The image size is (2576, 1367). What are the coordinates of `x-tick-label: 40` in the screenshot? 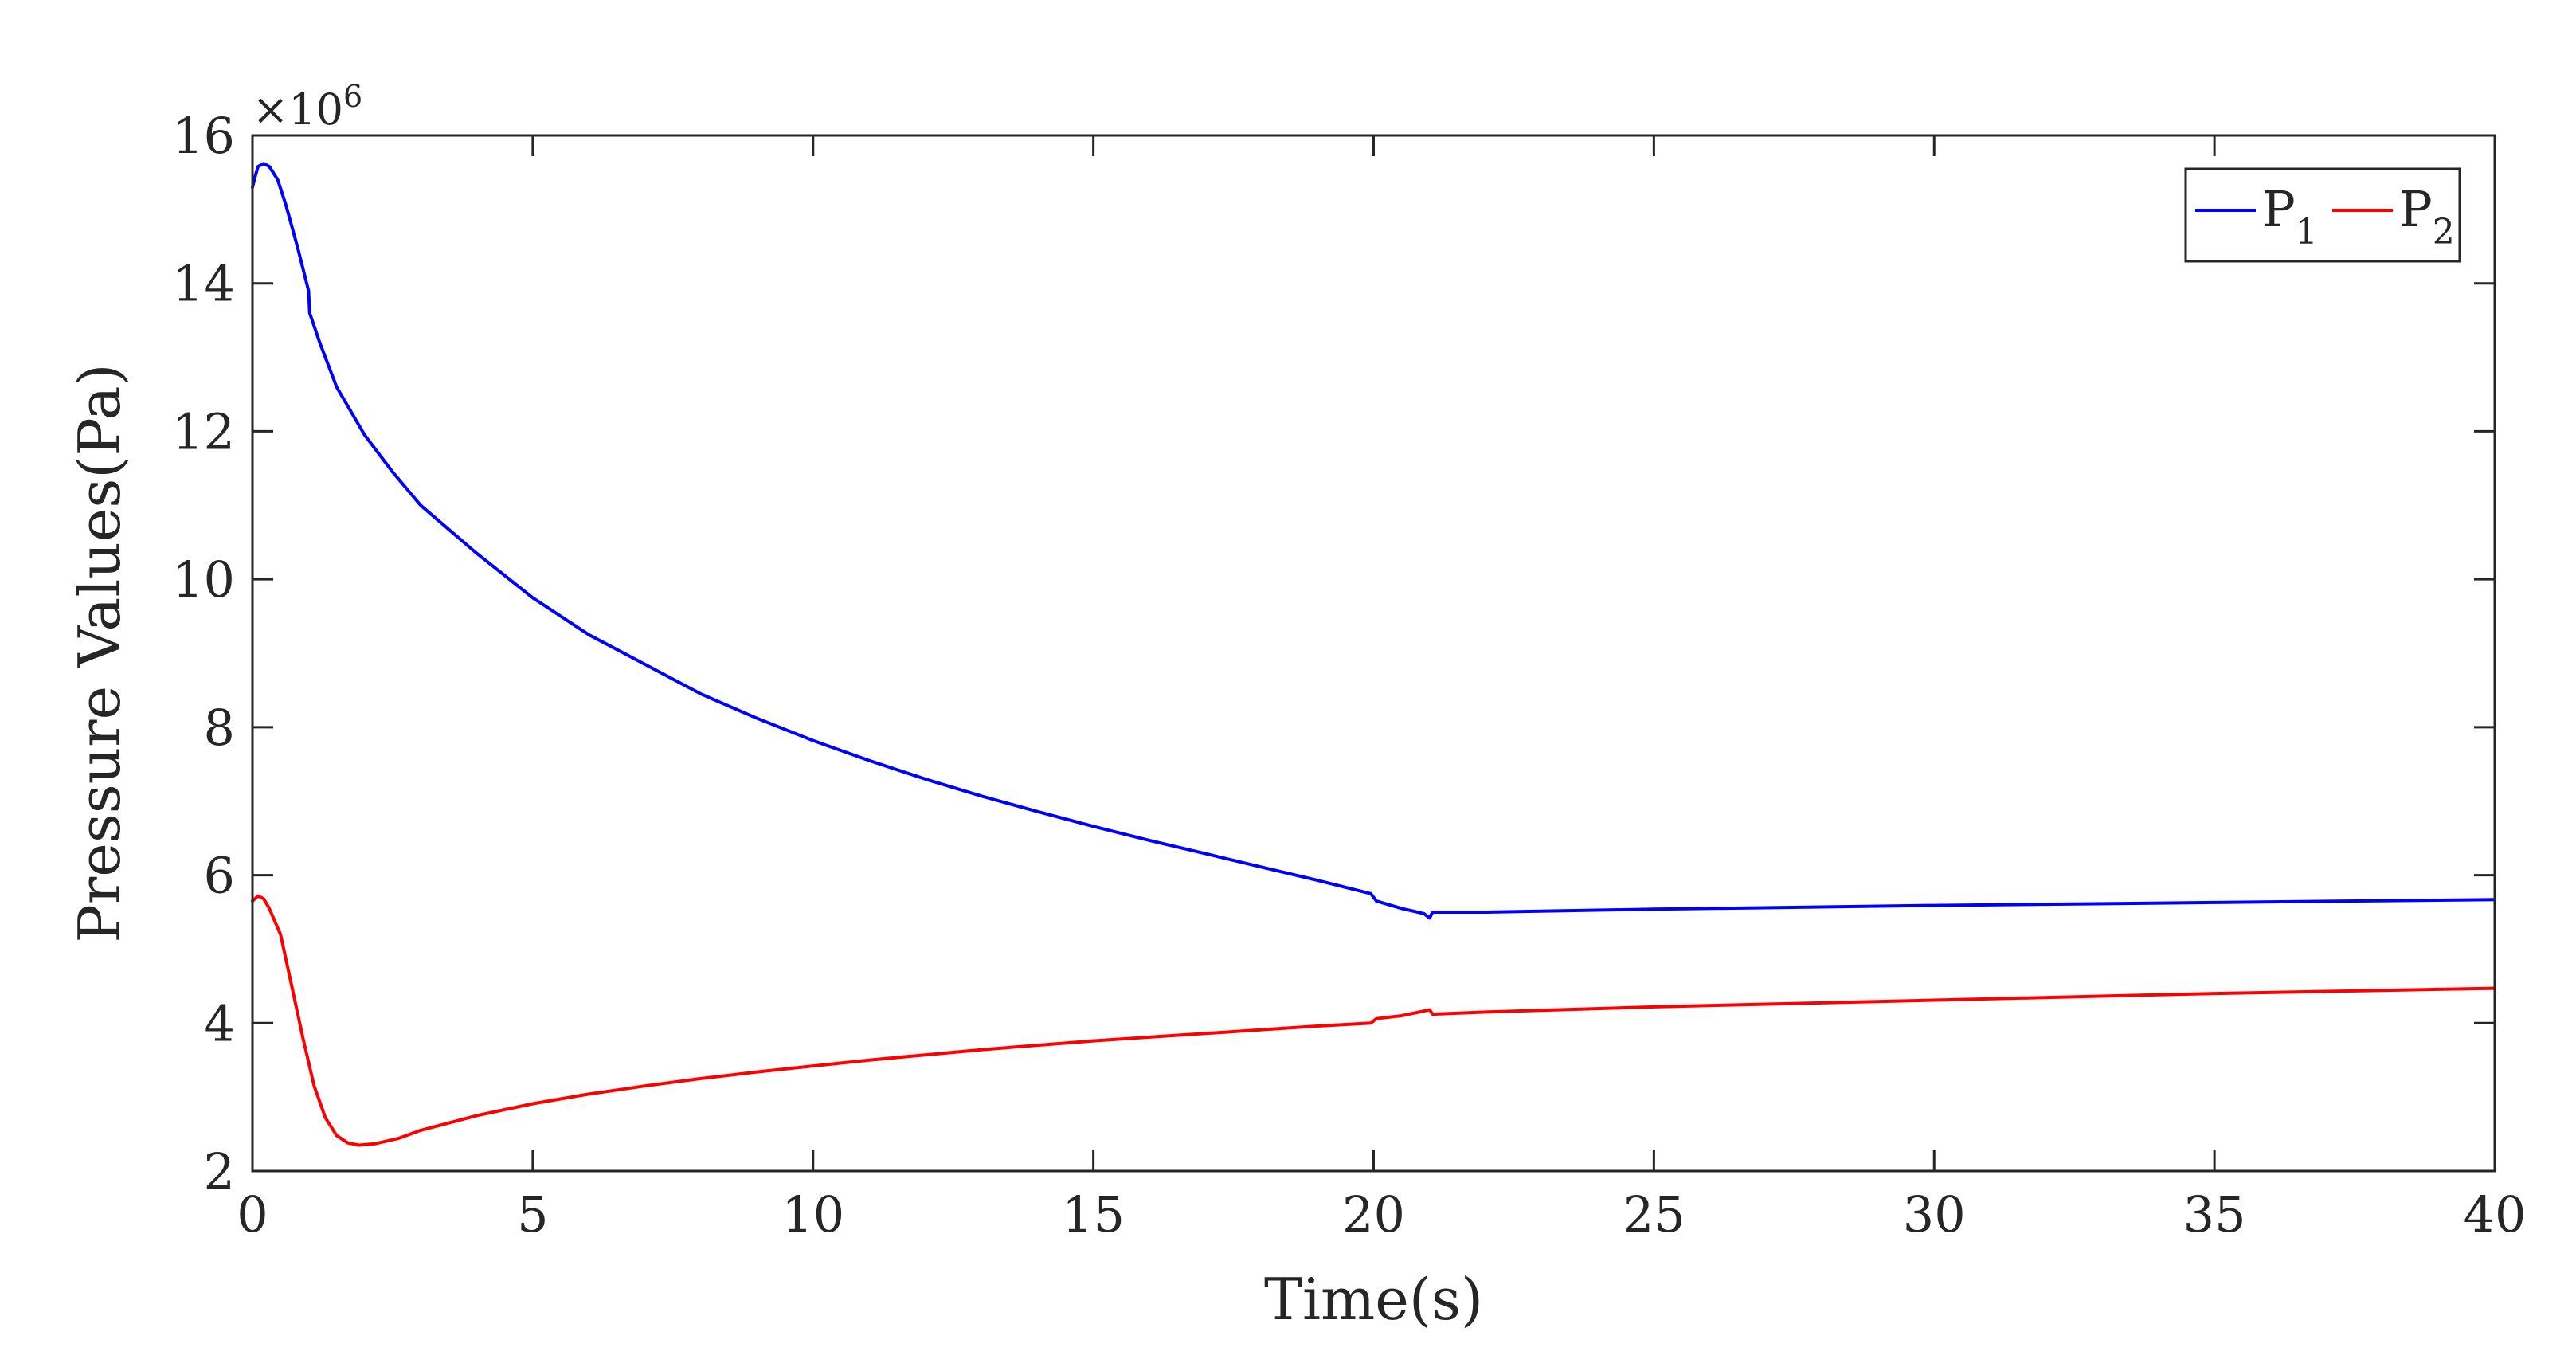 It's located at (2495, 1214).